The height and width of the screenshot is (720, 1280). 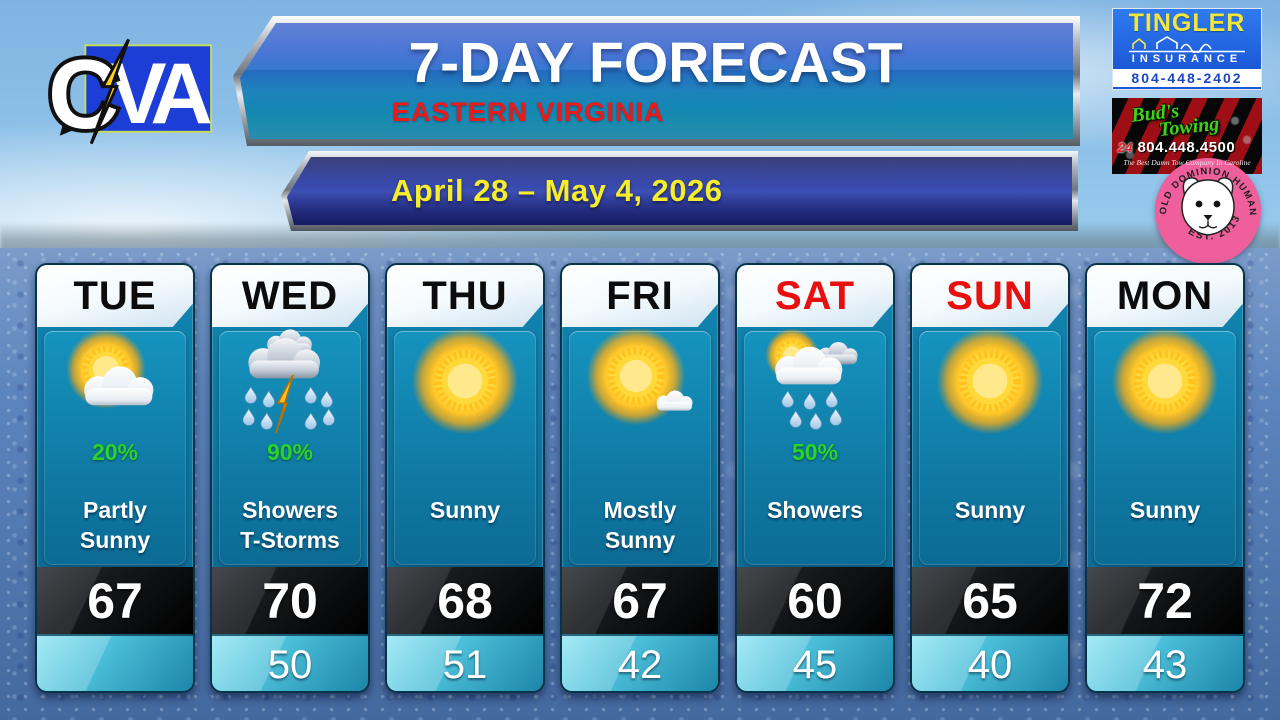 I want to click on low-temp: 42, so click(x=640, y=665).